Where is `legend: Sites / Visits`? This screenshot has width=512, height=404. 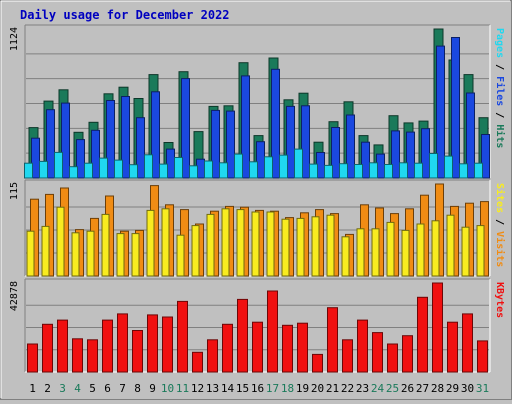 legend: Sites / Visits is located at coordinates (500, 225).